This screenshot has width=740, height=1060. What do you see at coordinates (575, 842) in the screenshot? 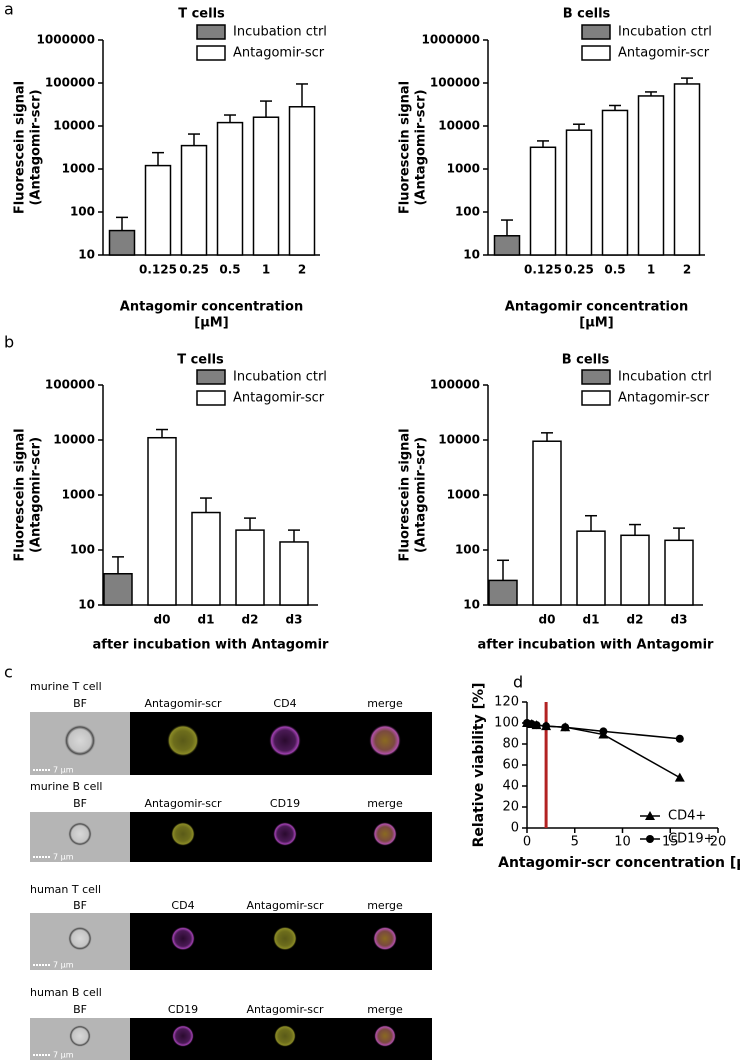
I see `x-tick-label: 5` at bounding box center [575, 842].